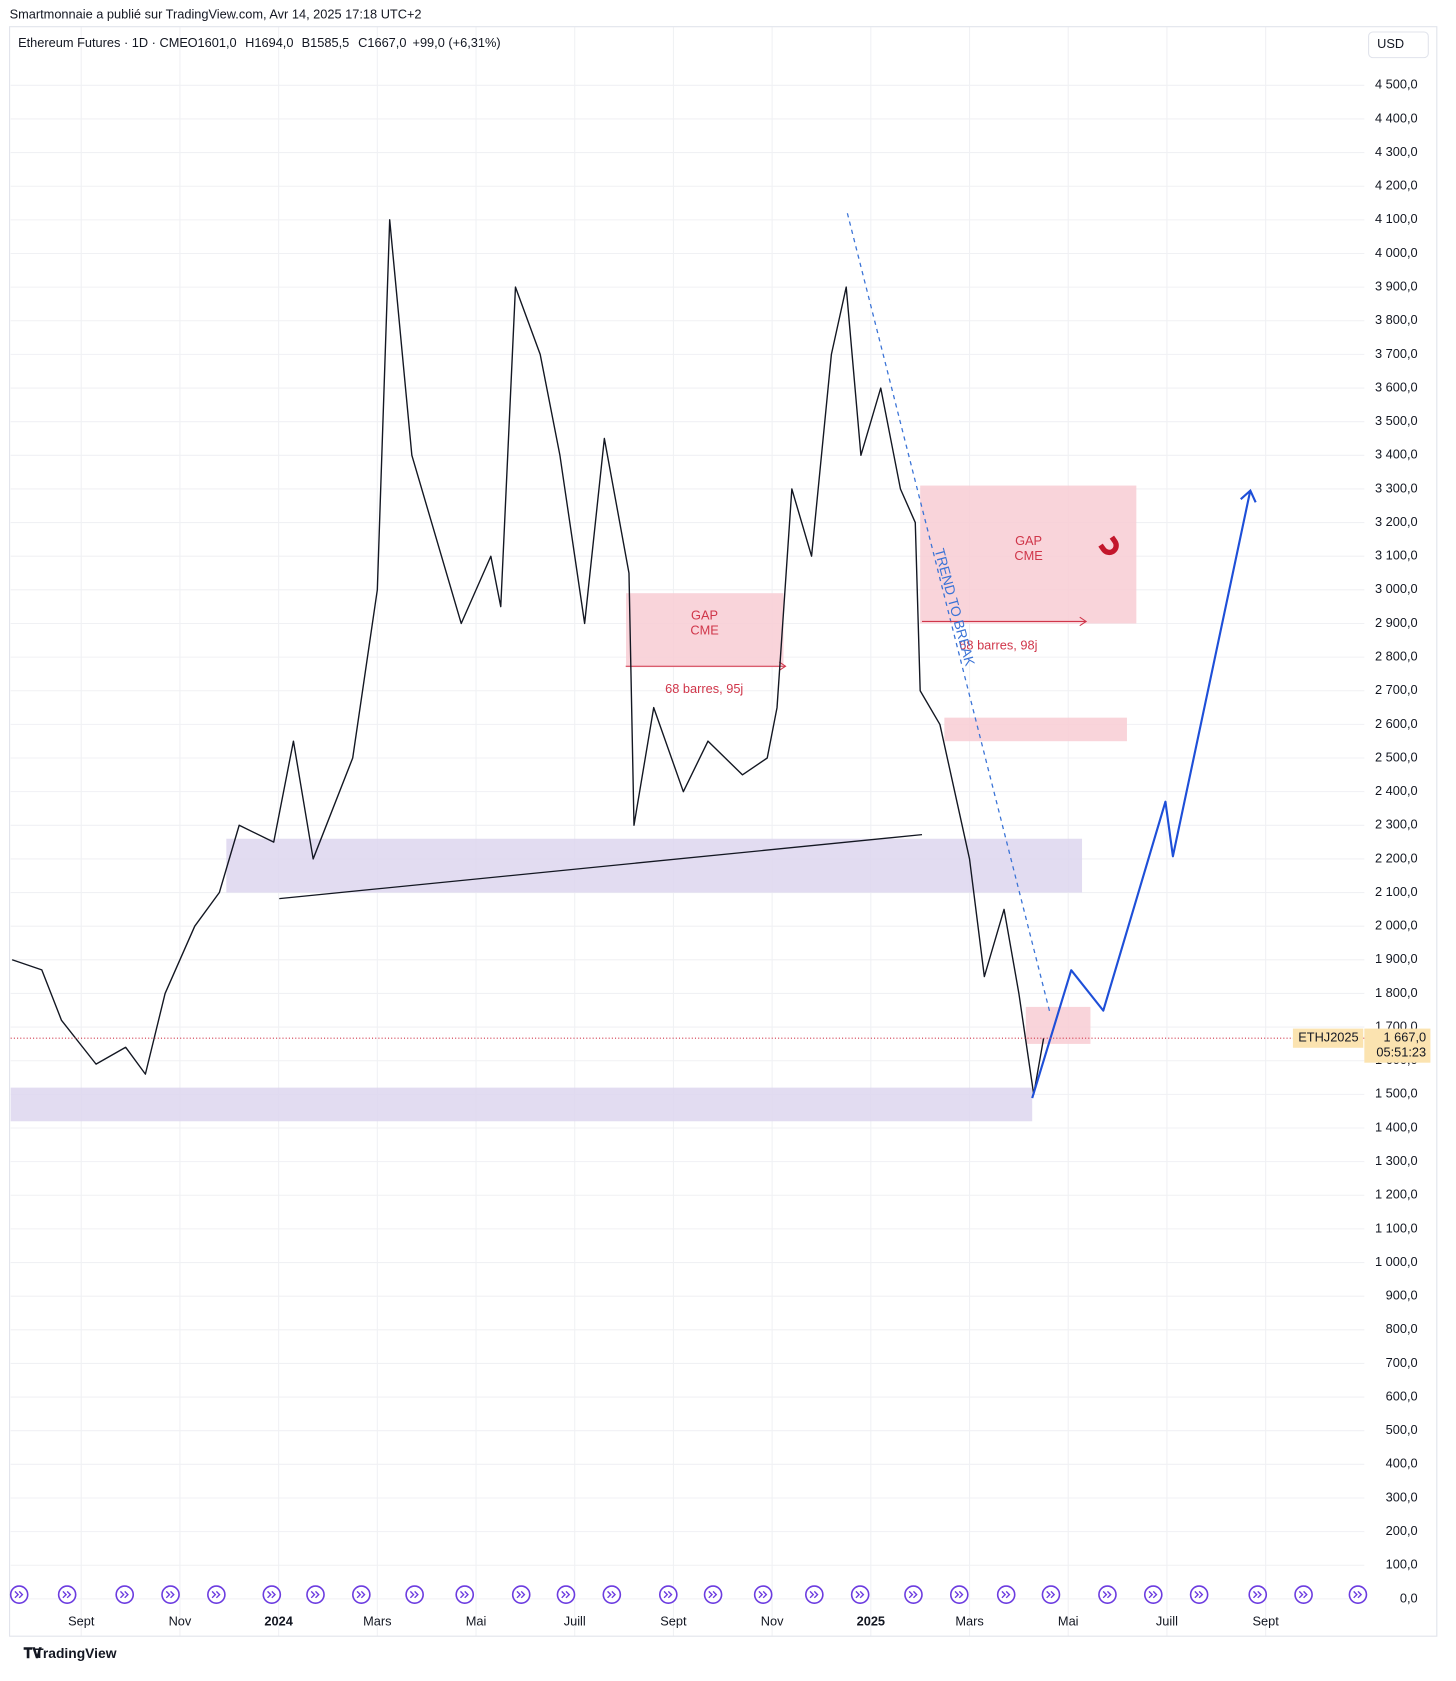 The width and height of the screenshot is (1456, 1681). I want to click on y-tick-label: 200,0, so click(1402, 1530).